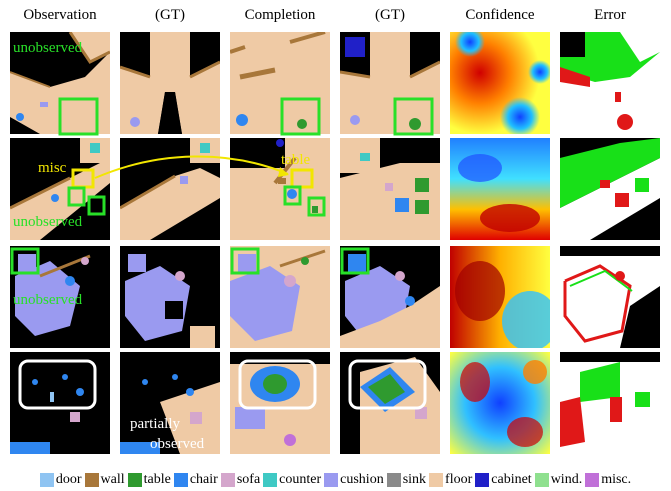 This screenshot has height=491, width=671. I want to click on legend-label: wind., so click(566, 479).